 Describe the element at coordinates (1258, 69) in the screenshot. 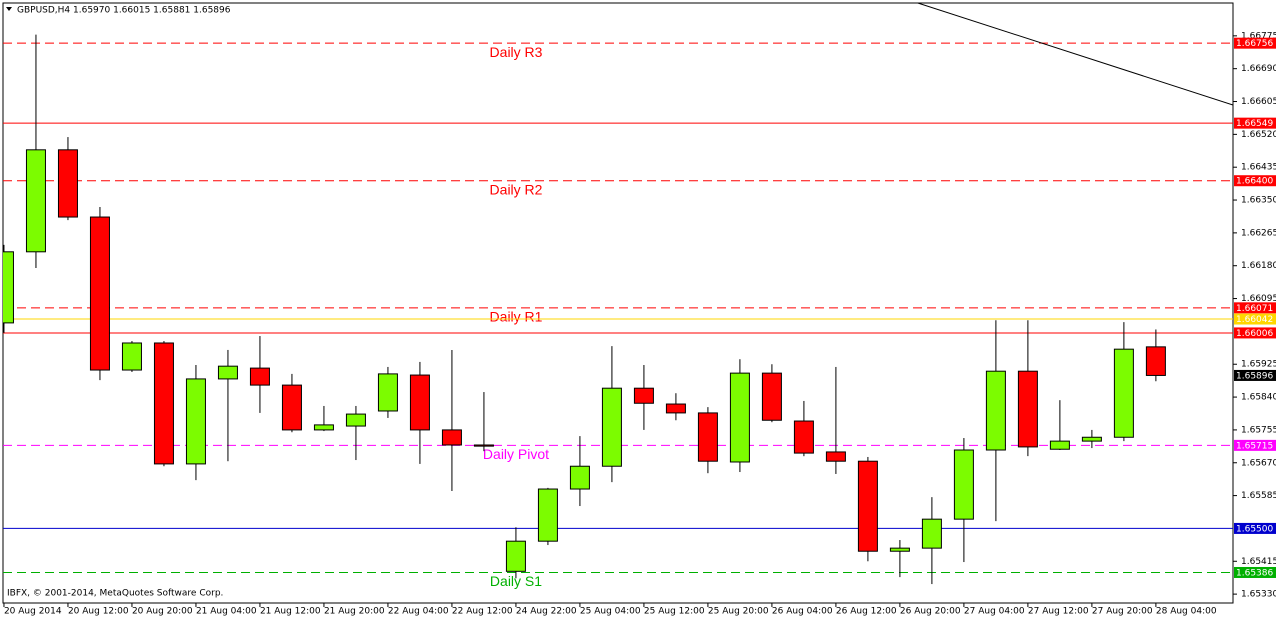

I see `y-tick-label: 1.66690` at that location.